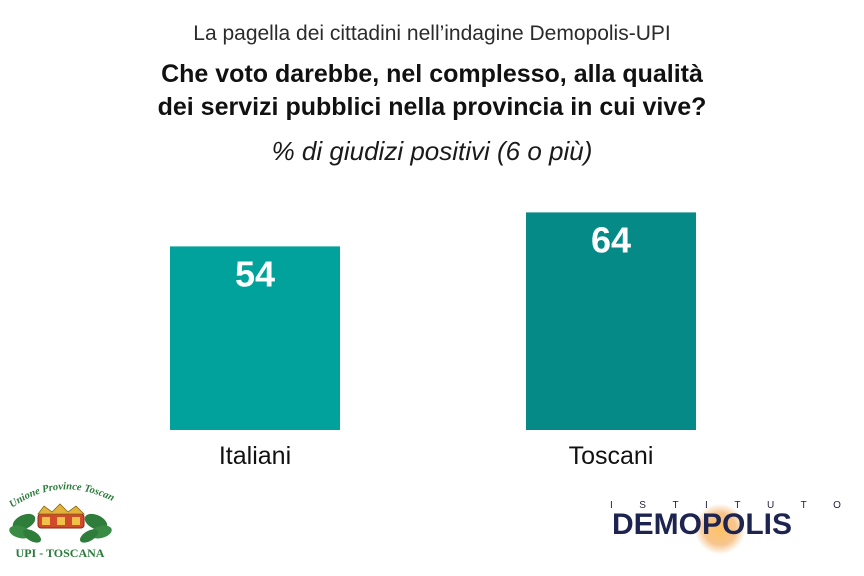 This screenshot has height=576, width=864. What do you see at coordinates (59, 510) in the screenshot?
I see `upi-toscana-logo: Unione Province Toscane` at bounding box center [59, 510].